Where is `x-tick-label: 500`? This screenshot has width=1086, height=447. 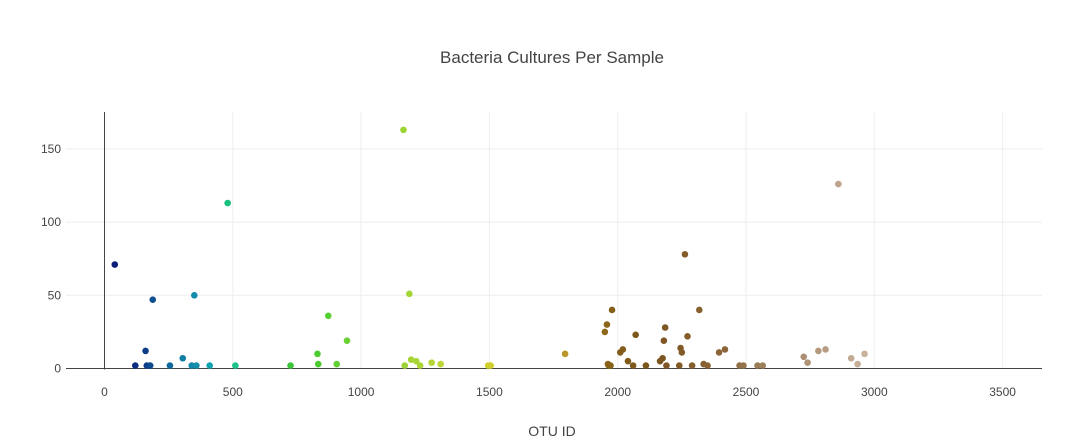 x-tick-label: 500 is located at coordinates (233, 392).